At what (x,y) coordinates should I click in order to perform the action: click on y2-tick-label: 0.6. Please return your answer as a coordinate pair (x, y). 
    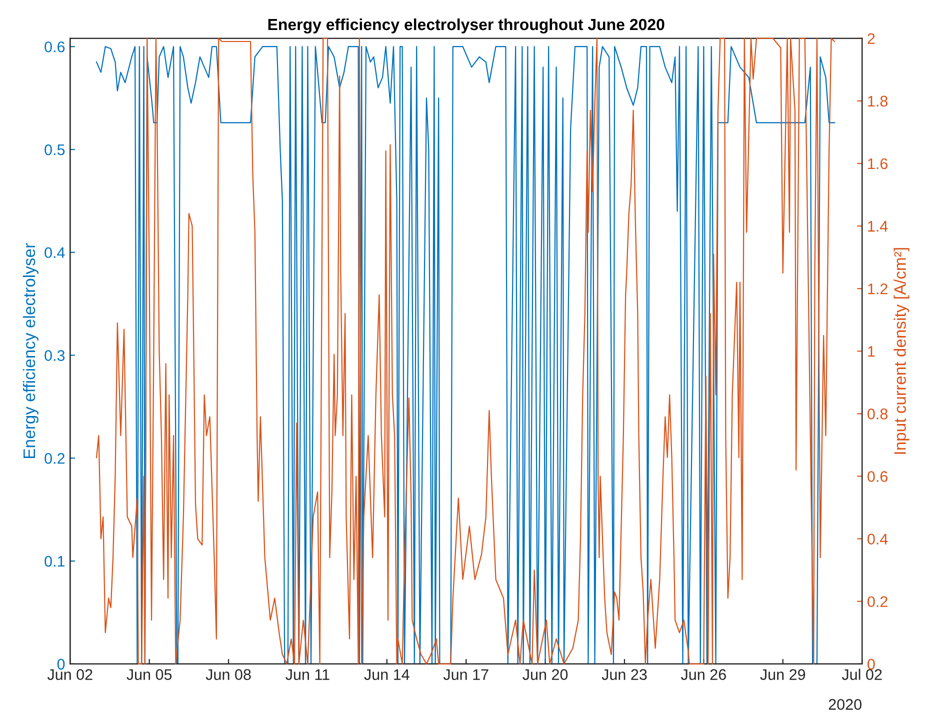
    Looking at the image, I should click on (878, 476).